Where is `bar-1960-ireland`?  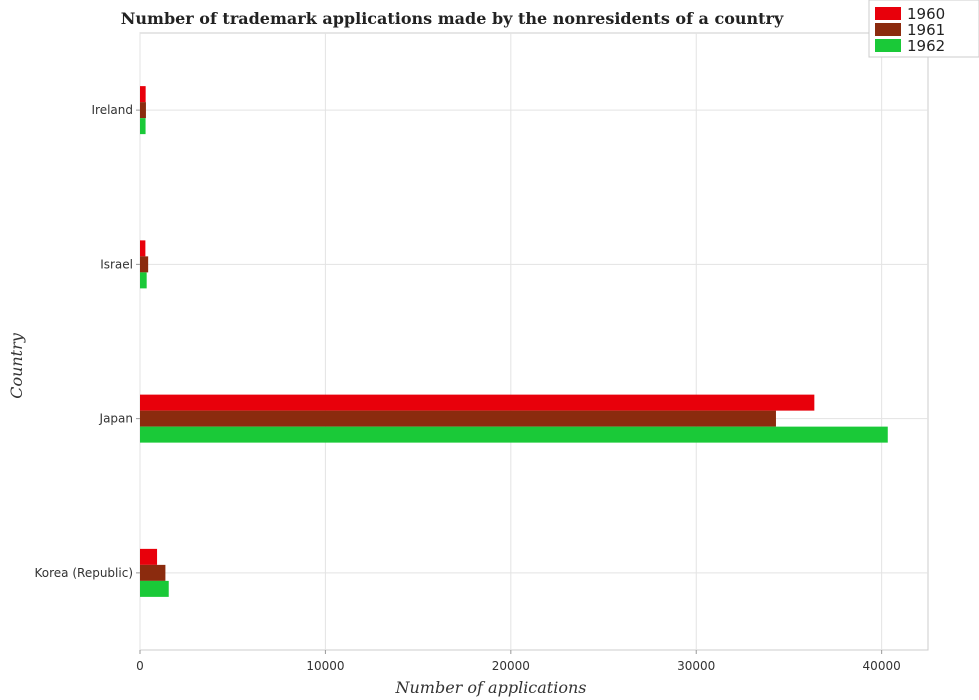
bar-1960-ireland is located at coordinates (143, 94).